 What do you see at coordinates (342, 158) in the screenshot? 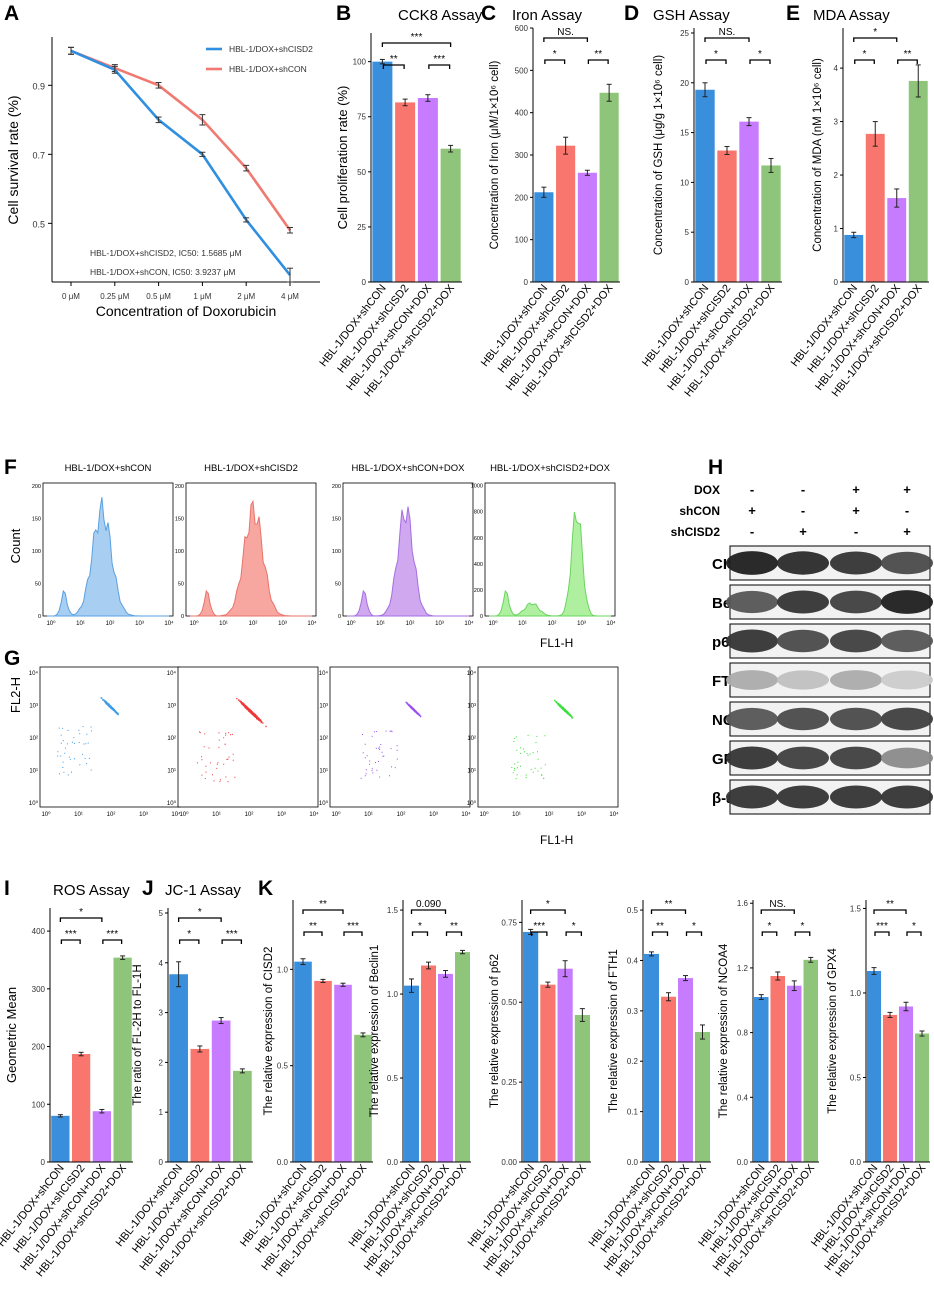
I see `y-axis-title: Cell proliferation rate (%)` at bounding box center [342, 158].